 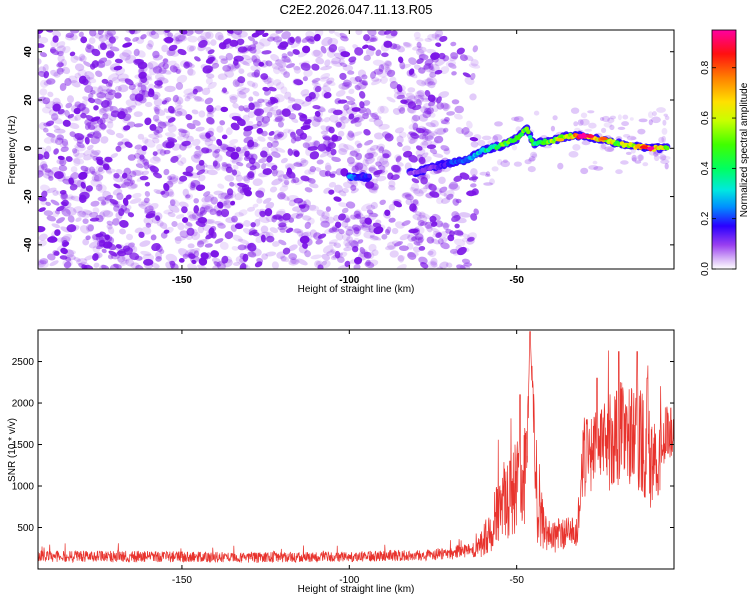 What do you see at coordinates (744, 149) in the screenshot?
I see `colorbar-label: Normalized spectral amplitude` at bounding box center [744, 149].